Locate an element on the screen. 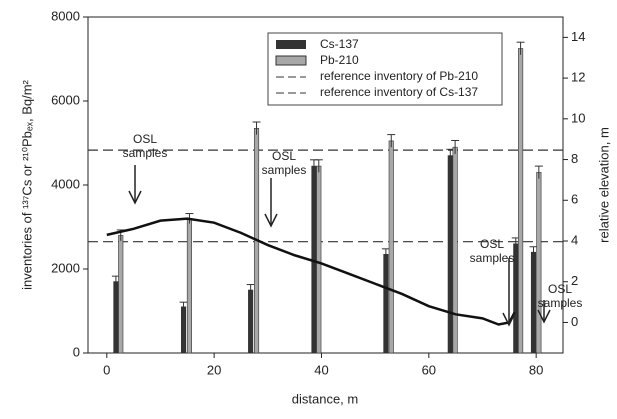  x-tick-label: 0 is located at coordinates (106, 369).